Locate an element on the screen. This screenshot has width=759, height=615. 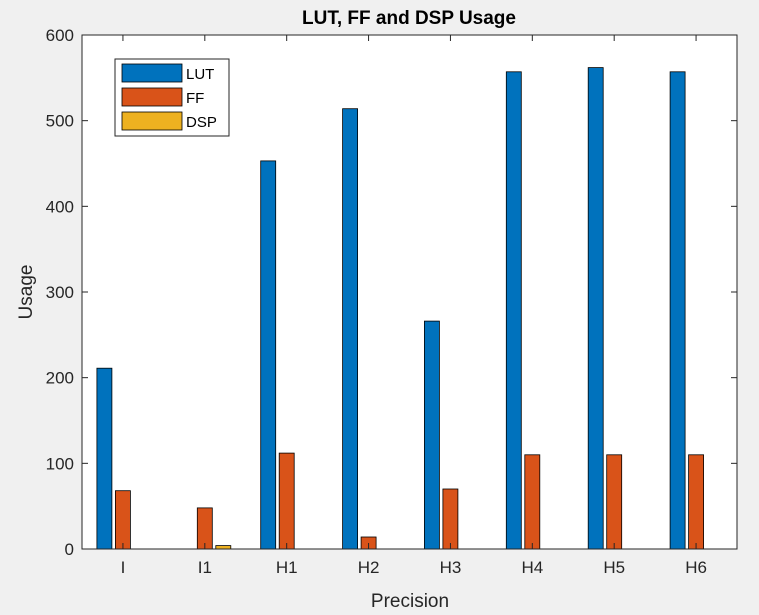
y-tick-label: 200 is located at coordinates (60, 378).